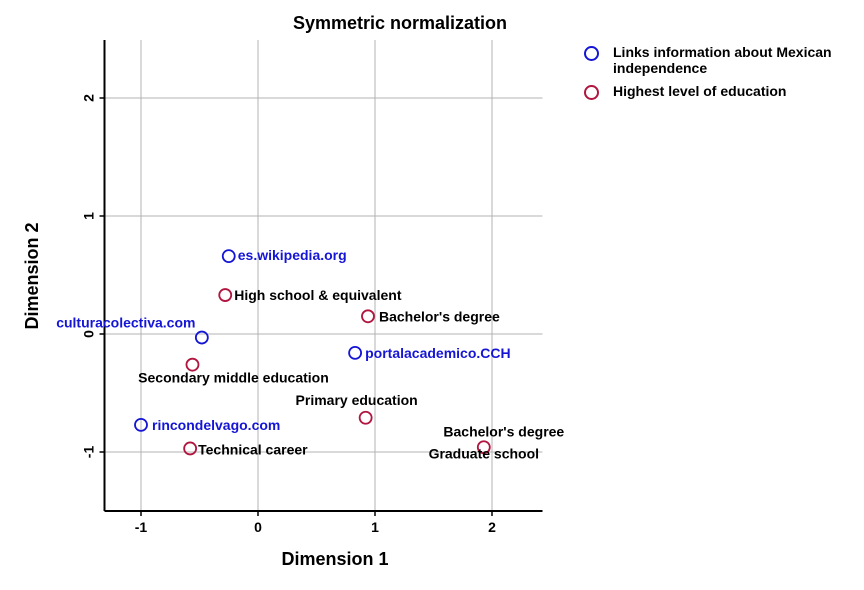  I want to click on x-tick-label: 2, so click(492, 527).